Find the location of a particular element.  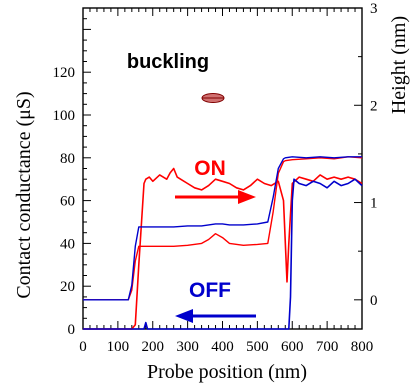

y-axis-label: Contact conductance (μS) is located at coordinates (24, 194).